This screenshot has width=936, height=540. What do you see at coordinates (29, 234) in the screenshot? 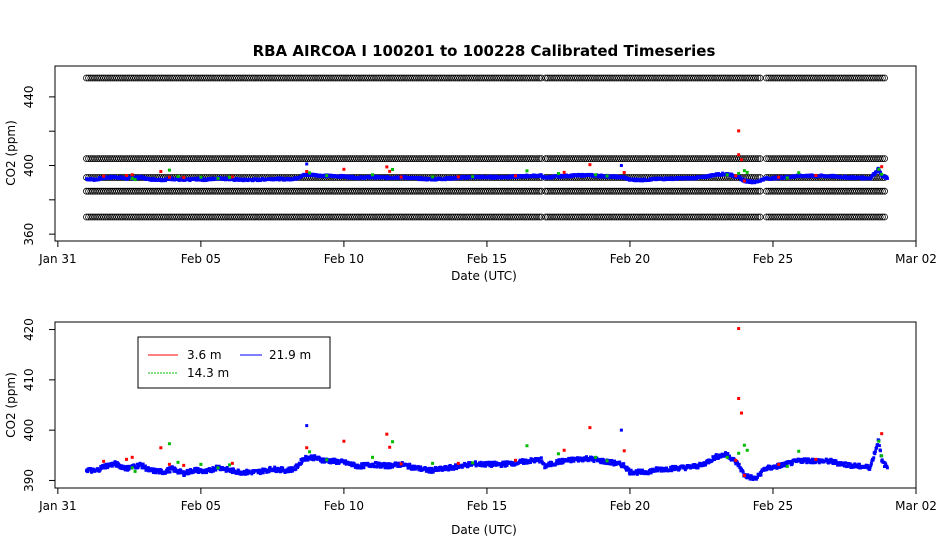
I see `y-tick-label: 360` at bounding box center [29, 234].